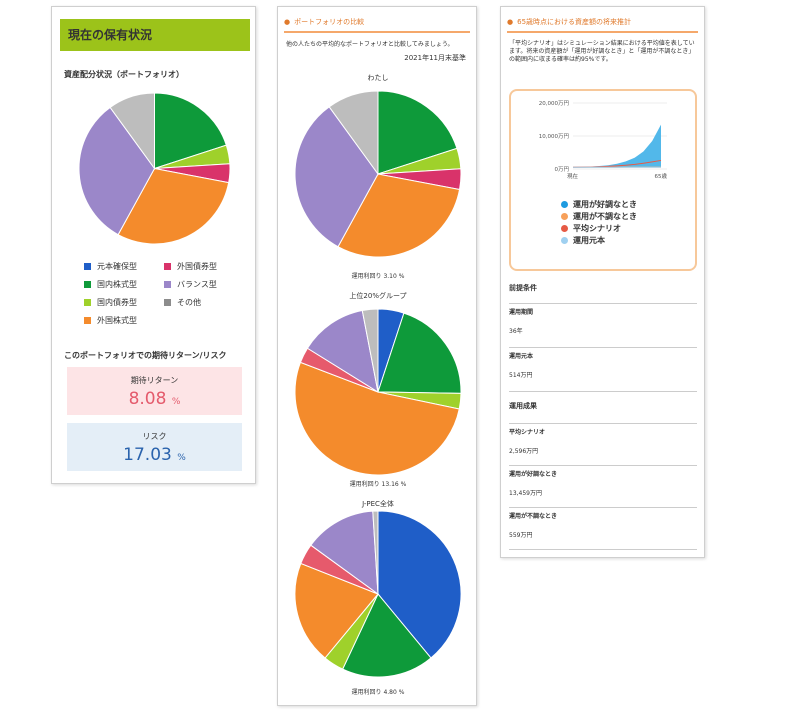  I want to click on return-risk-title: このポートフォリオでの期待リターン/リスク, so click(145, 355).